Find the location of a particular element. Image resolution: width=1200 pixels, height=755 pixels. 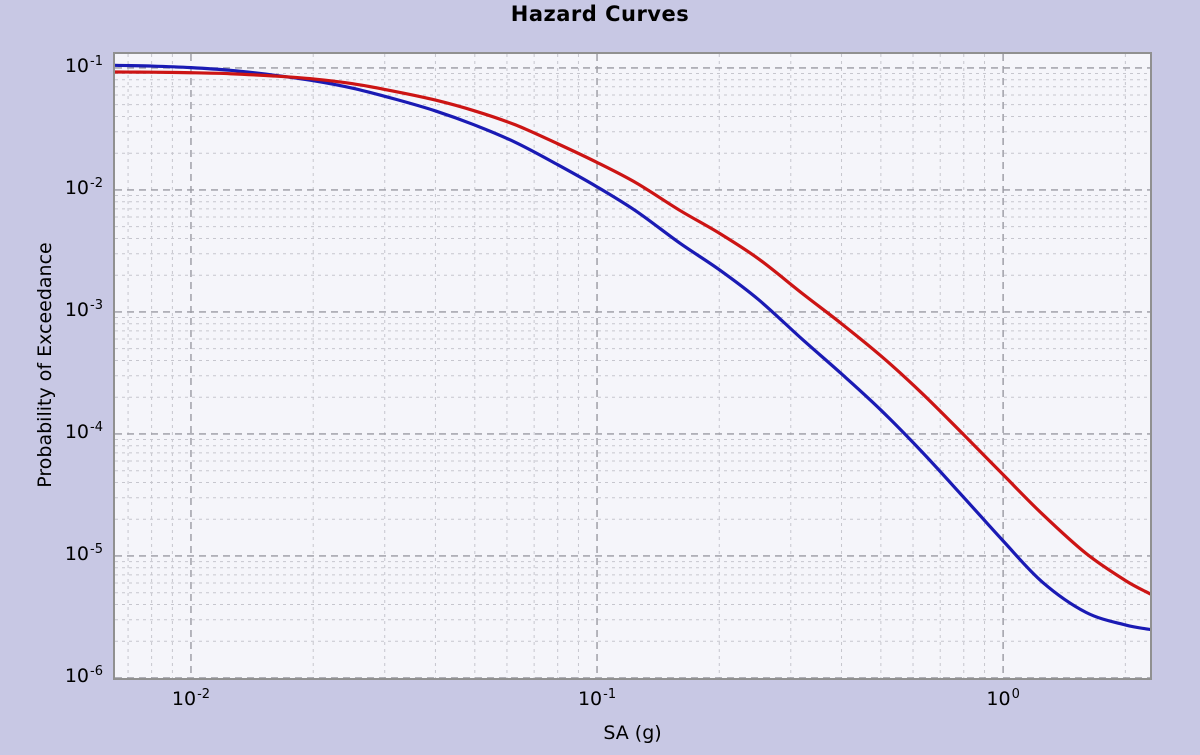

y-tick-exponent: -6 is located at coordinates (96, 671).